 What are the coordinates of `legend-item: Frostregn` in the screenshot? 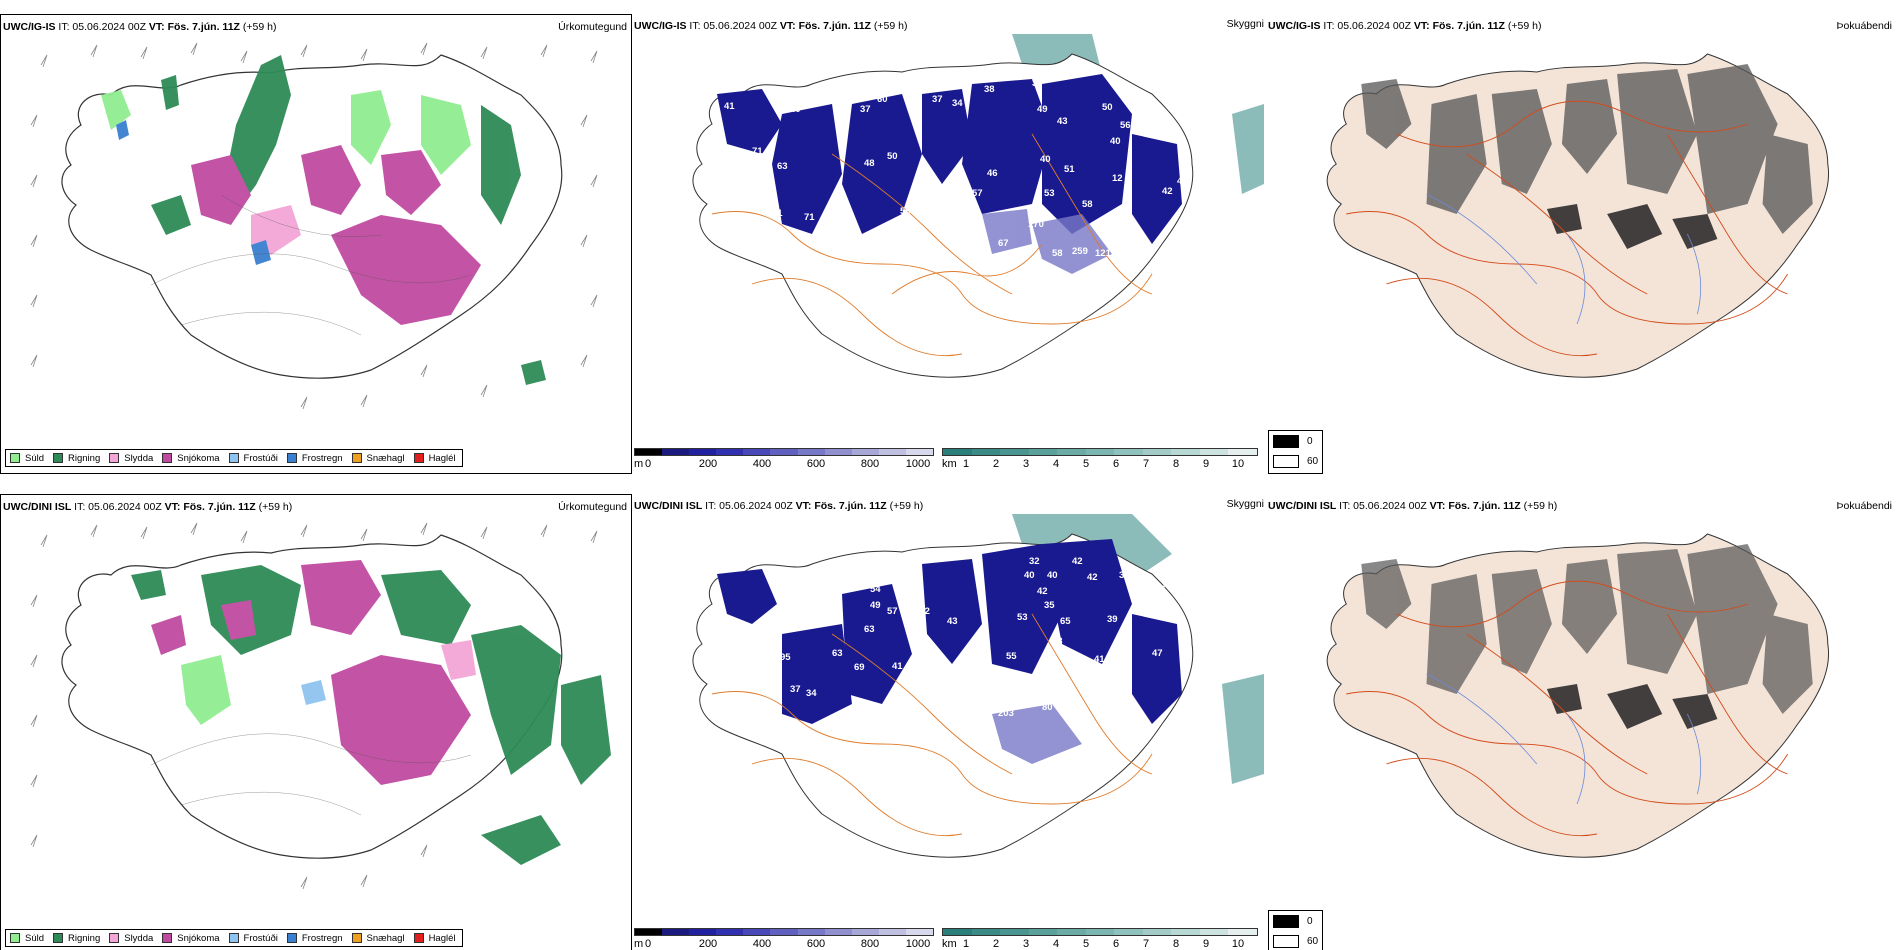 It's located at (314, 458).